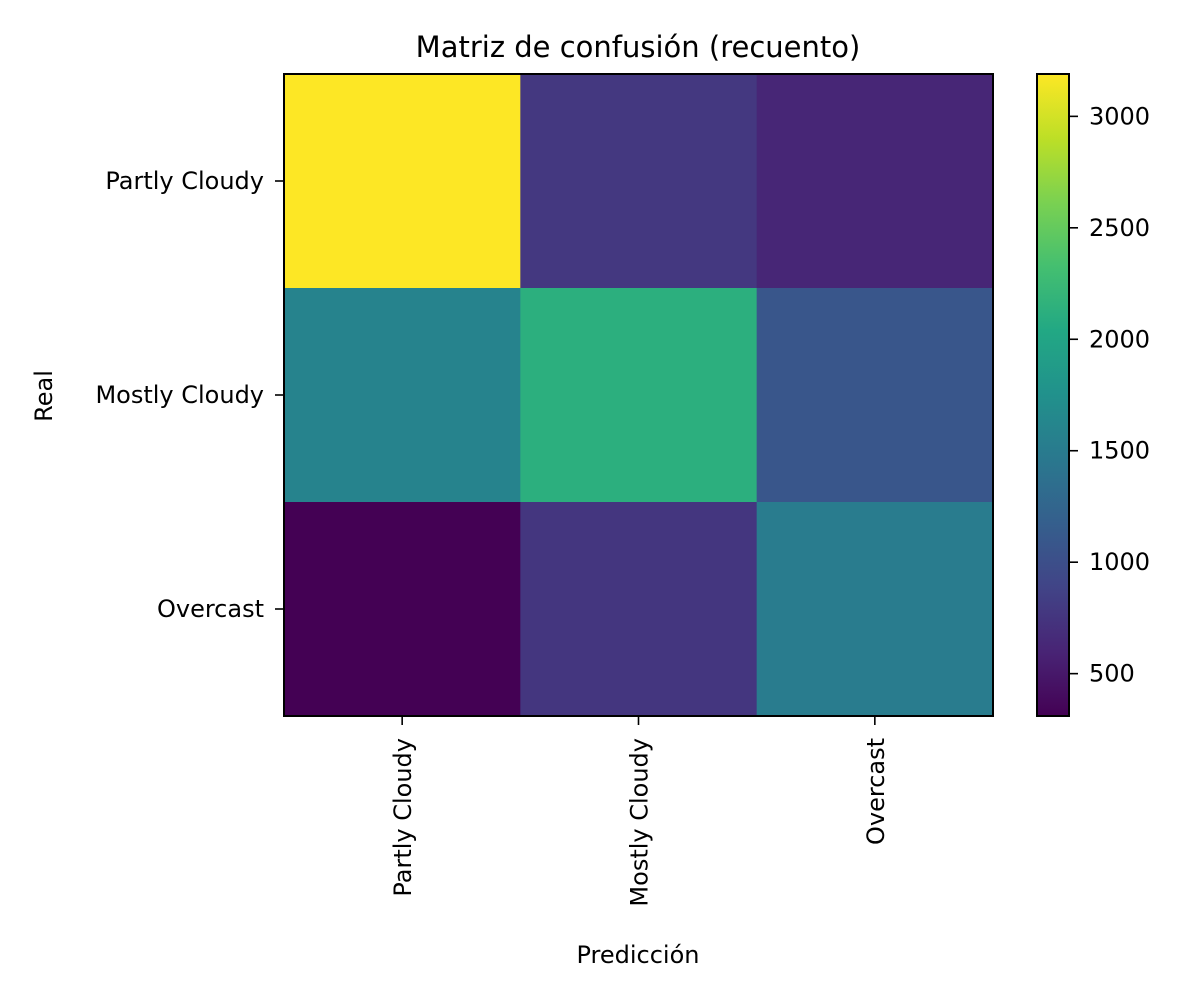  What do you see at coordinates (1119, 116) in the screenshot?
I see `colorbar-tick-label: 3000` at bounding box center [1119, 116].